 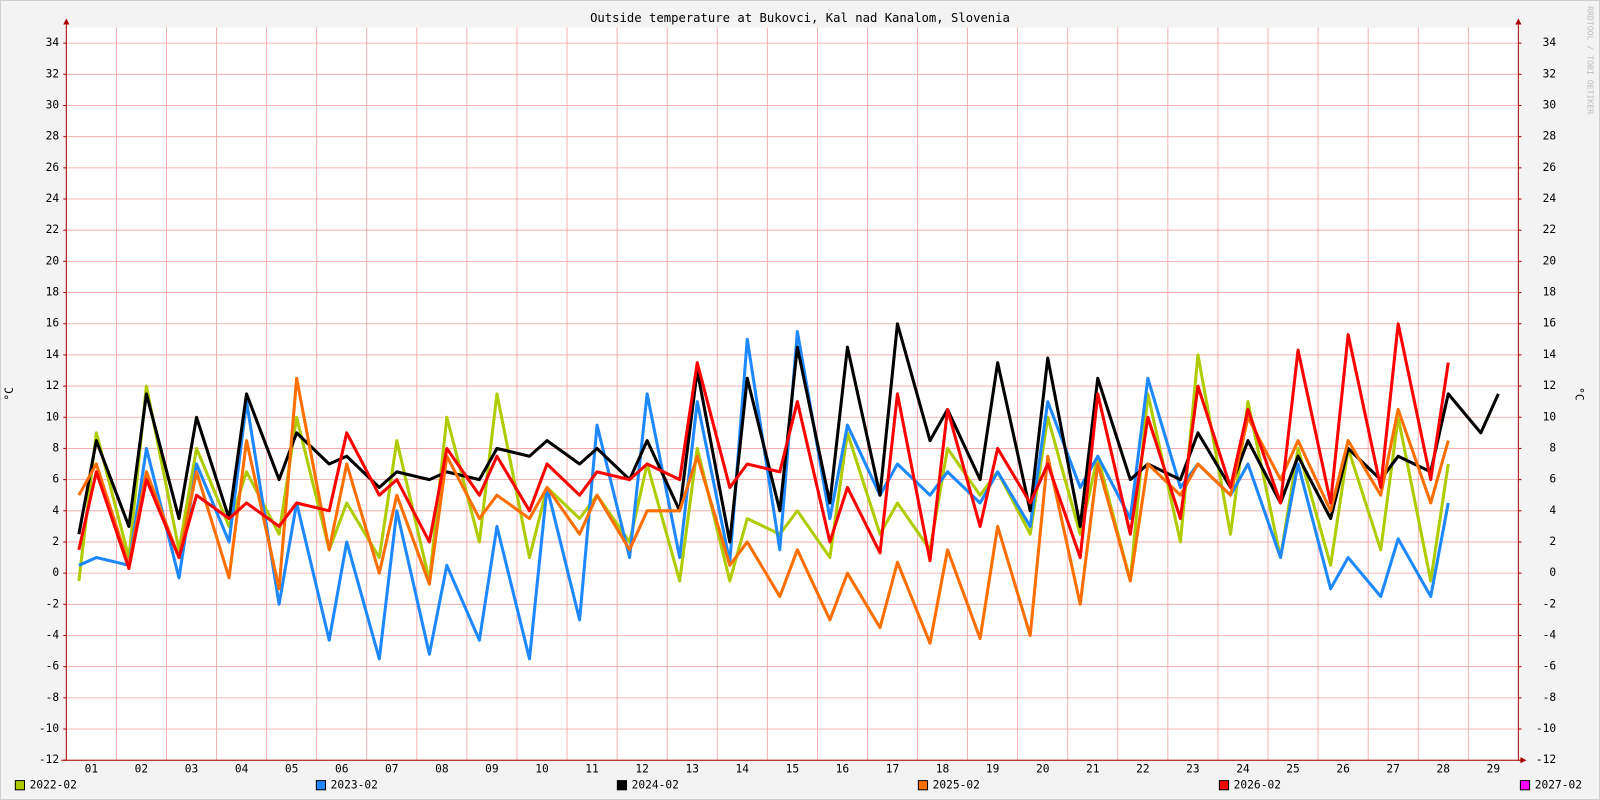 What do you see at coordinates (1550, 385) in the screenshot?
I see `y2-tick-label: 12` at bounding box center [1550, 385].